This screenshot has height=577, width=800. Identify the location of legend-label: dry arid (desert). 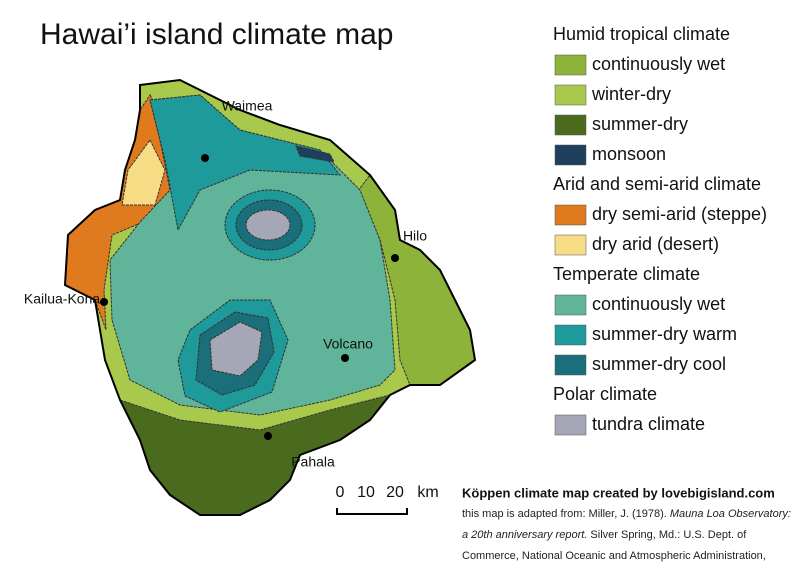
(655, 244).